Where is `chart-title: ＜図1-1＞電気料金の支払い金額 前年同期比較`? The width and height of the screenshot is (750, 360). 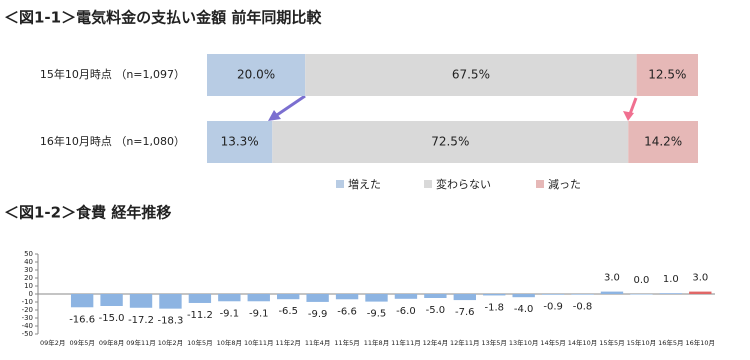
chart-title: ＜図1-1＞電気料金の支払い金額 前年同期比較 is located at coordinates (163, 18).